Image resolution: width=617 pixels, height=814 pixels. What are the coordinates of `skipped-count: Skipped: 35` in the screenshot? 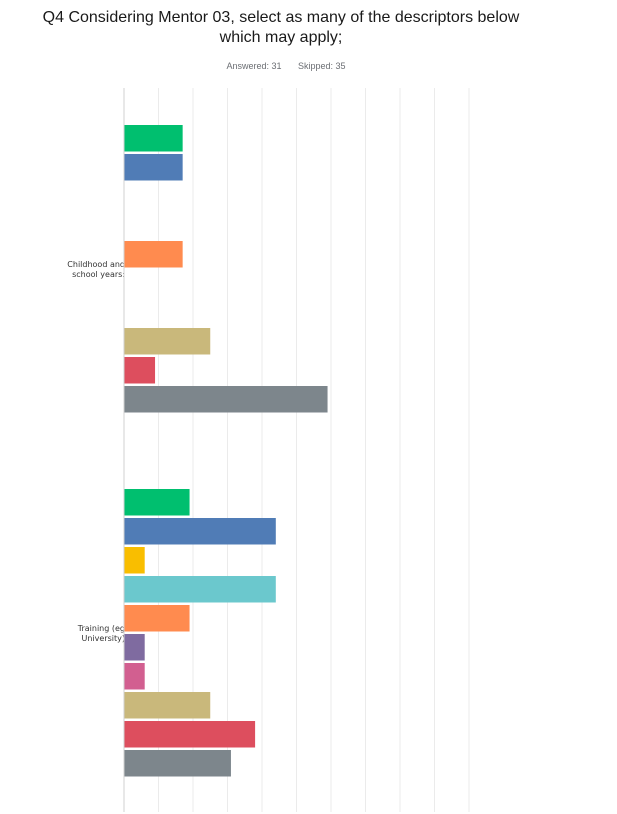 It's located at (322, 66).